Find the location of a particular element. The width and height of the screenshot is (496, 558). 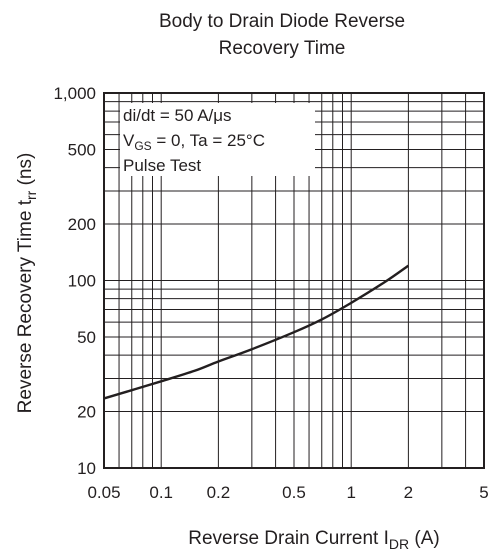

x-tick-label: 0.5 is located at coordinates (294, 492).